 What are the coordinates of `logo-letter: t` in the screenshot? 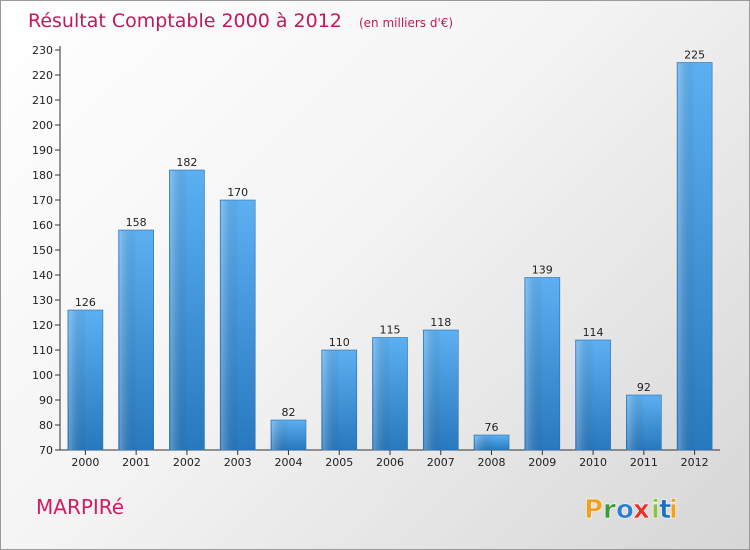 It's located at (665, 510).